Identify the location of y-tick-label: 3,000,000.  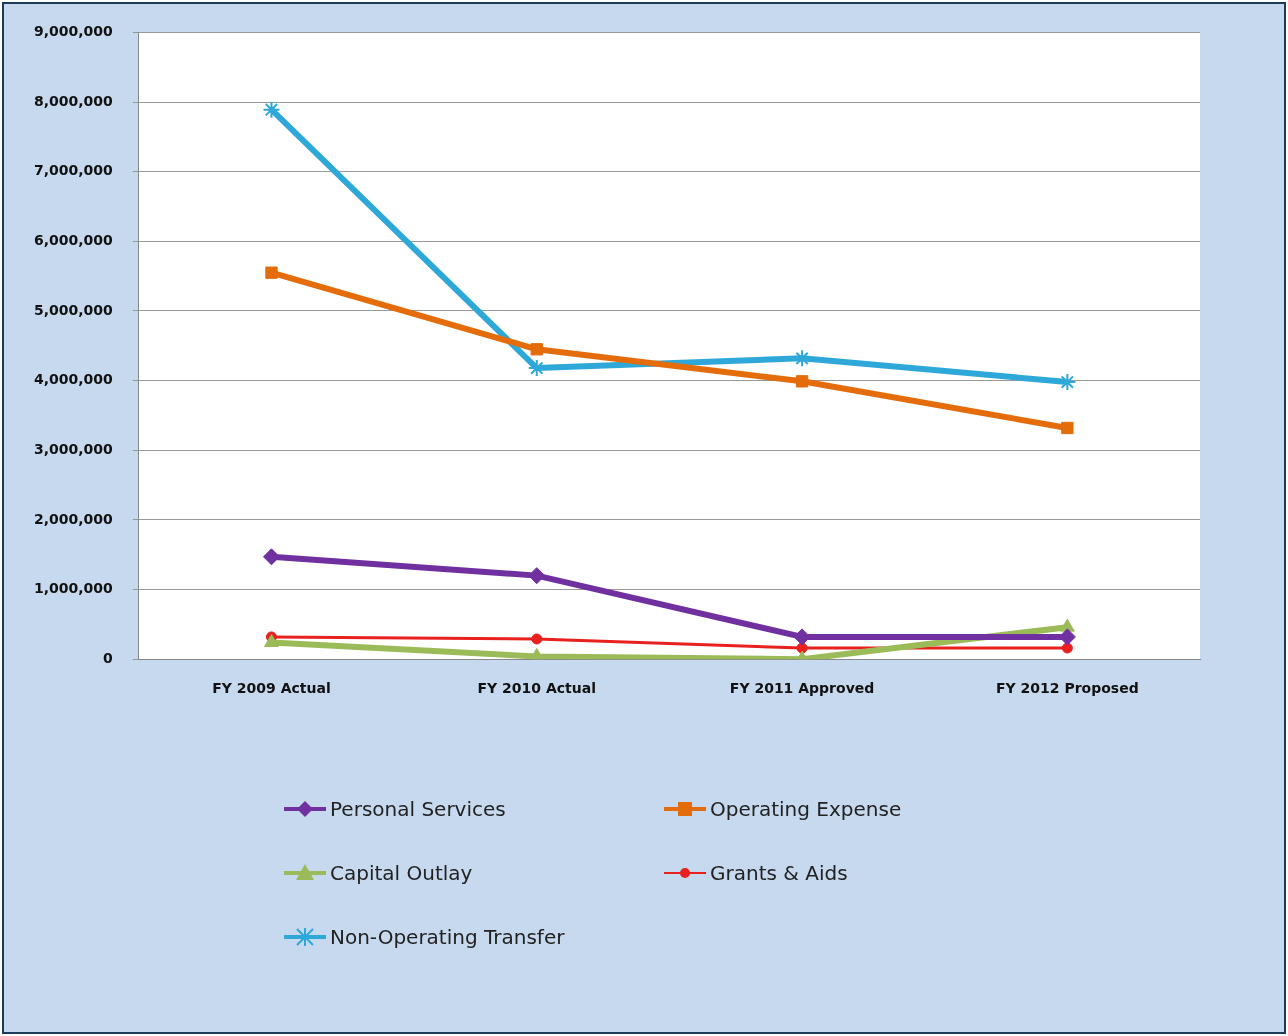
(74, 448).